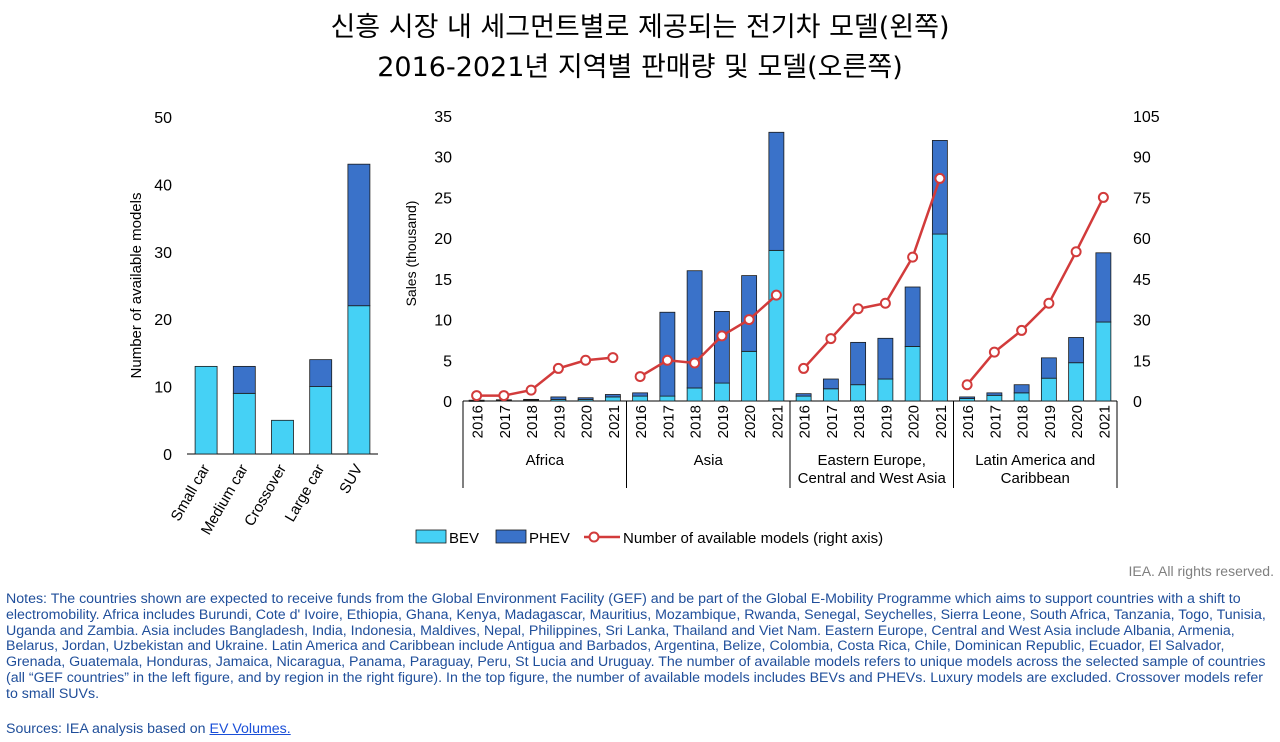 Image resolution: width=1280 pixels, height=742 pixels. I want to click on right-y2-tick: 30, so click(1142, 321).